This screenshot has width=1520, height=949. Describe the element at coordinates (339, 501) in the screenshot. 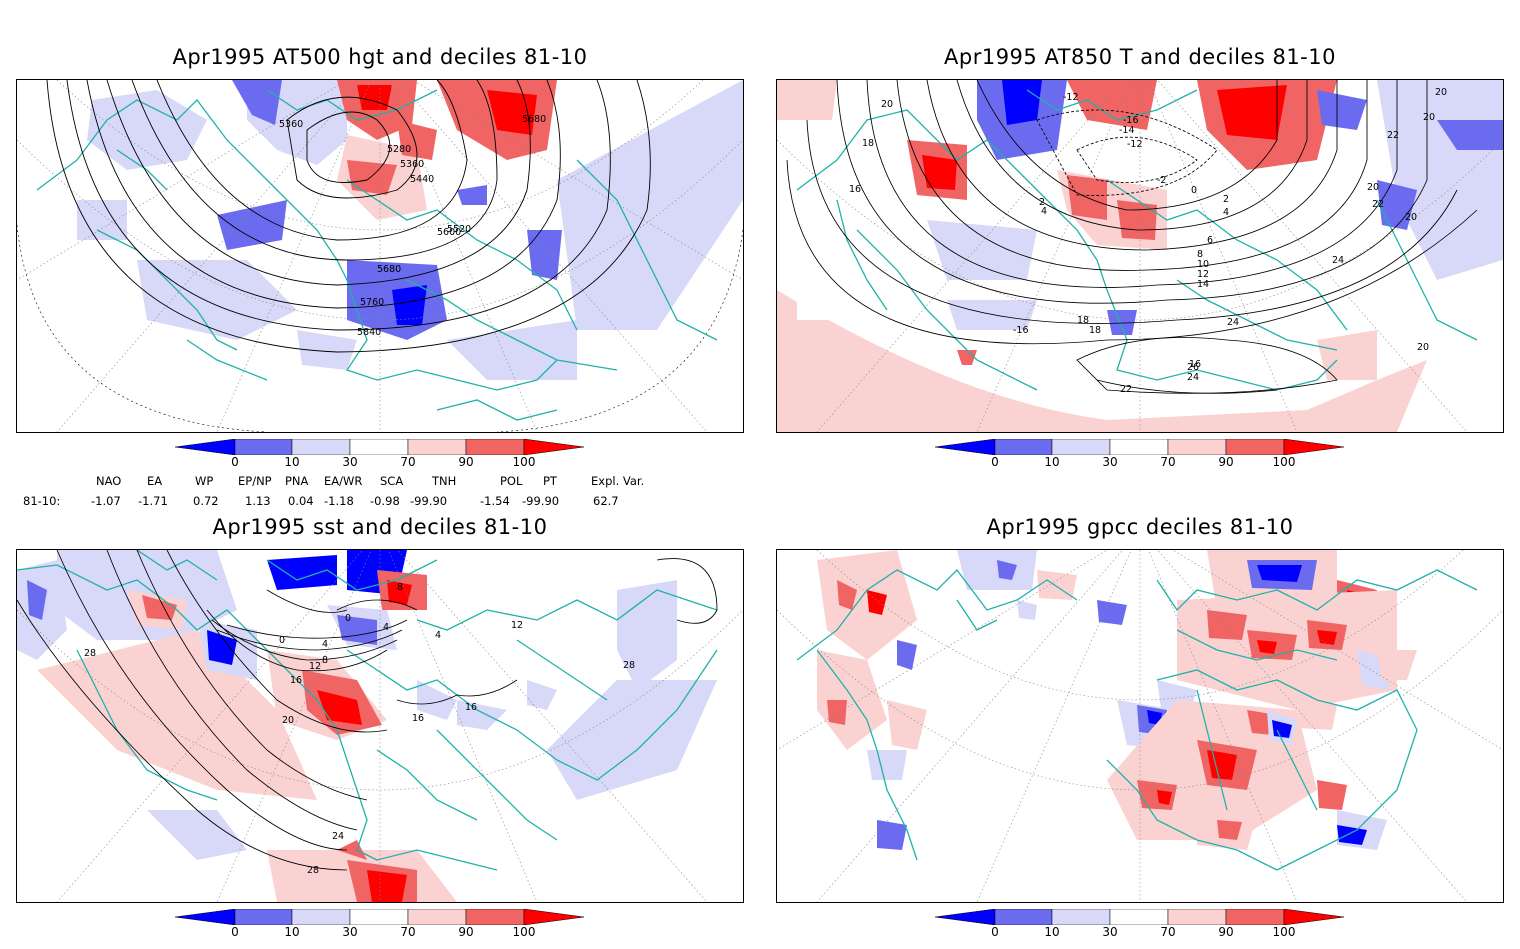

I see `index-value: -1.18` at that location.